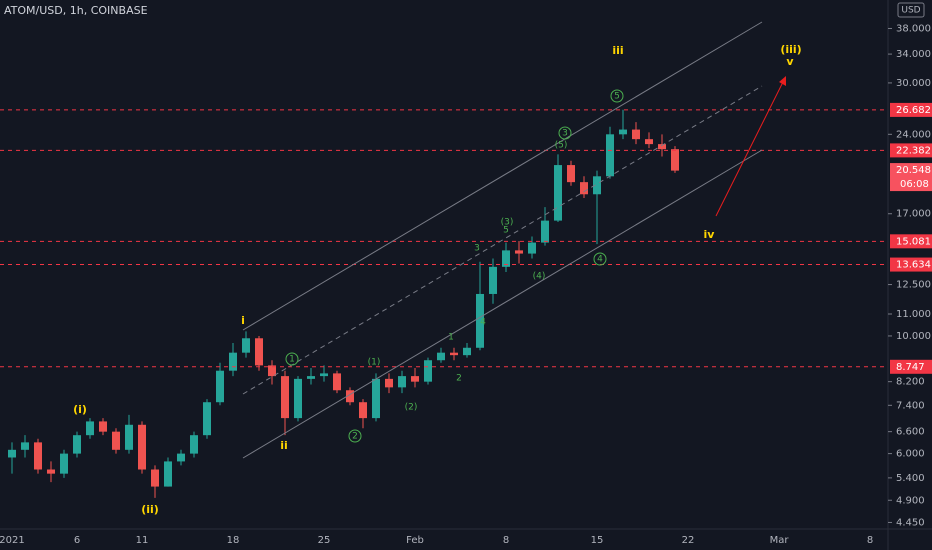  What do you see at coordinates (150, 509) in the screenshot?
I see `wave-label: (ii)` at bounding box center [150, 509].